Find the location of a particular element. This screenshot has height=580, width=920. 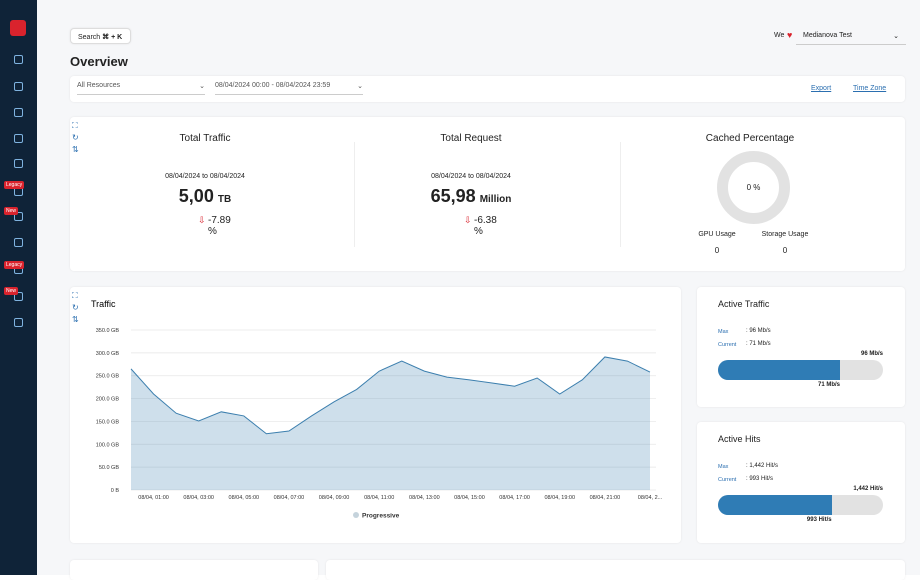

storage-value: 0 is located at coordinates (785, 250).